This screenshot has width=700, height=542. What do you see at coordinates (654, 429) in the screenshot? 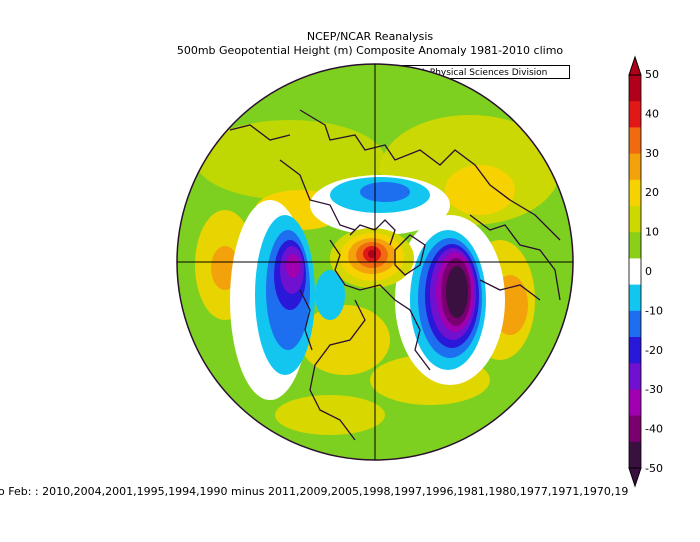
I see `colorbar-tick-label: -40` at bounding box center [654, 429].